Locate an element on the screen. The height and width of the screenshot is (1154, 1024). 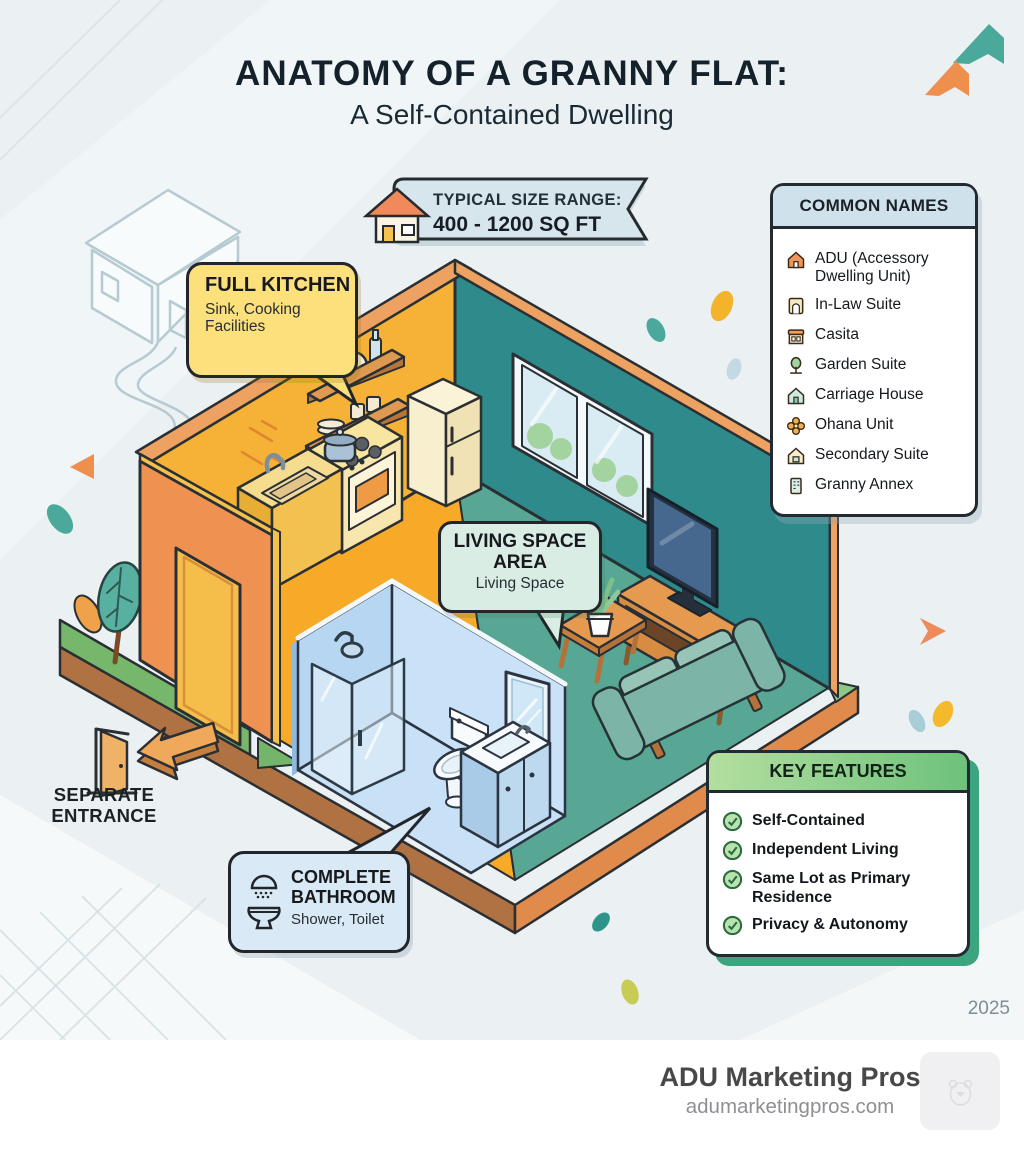
list-item: Casita is located at coordinates (876, 336).